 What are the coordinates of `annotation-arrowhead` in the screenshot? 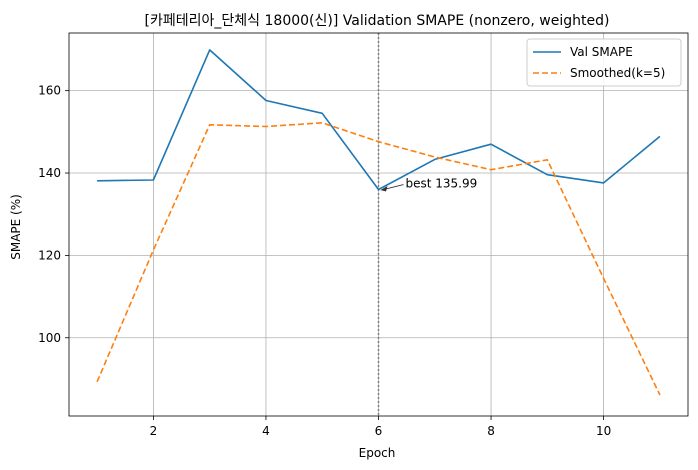 It's located at (384, 189).